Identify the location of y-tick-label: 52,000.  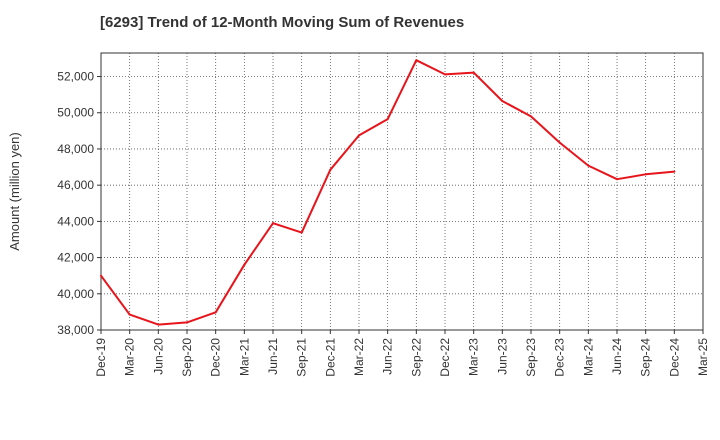
(75, 77).